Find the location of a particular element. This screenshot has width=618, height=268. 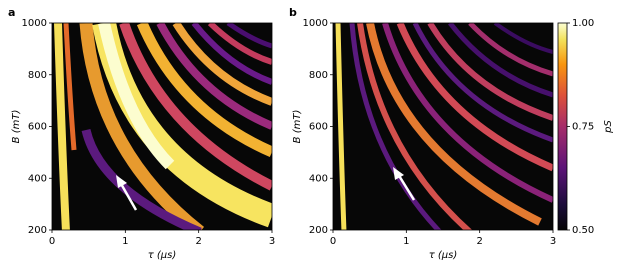

colorbar-label: pS is located at coordinates (608, 127).